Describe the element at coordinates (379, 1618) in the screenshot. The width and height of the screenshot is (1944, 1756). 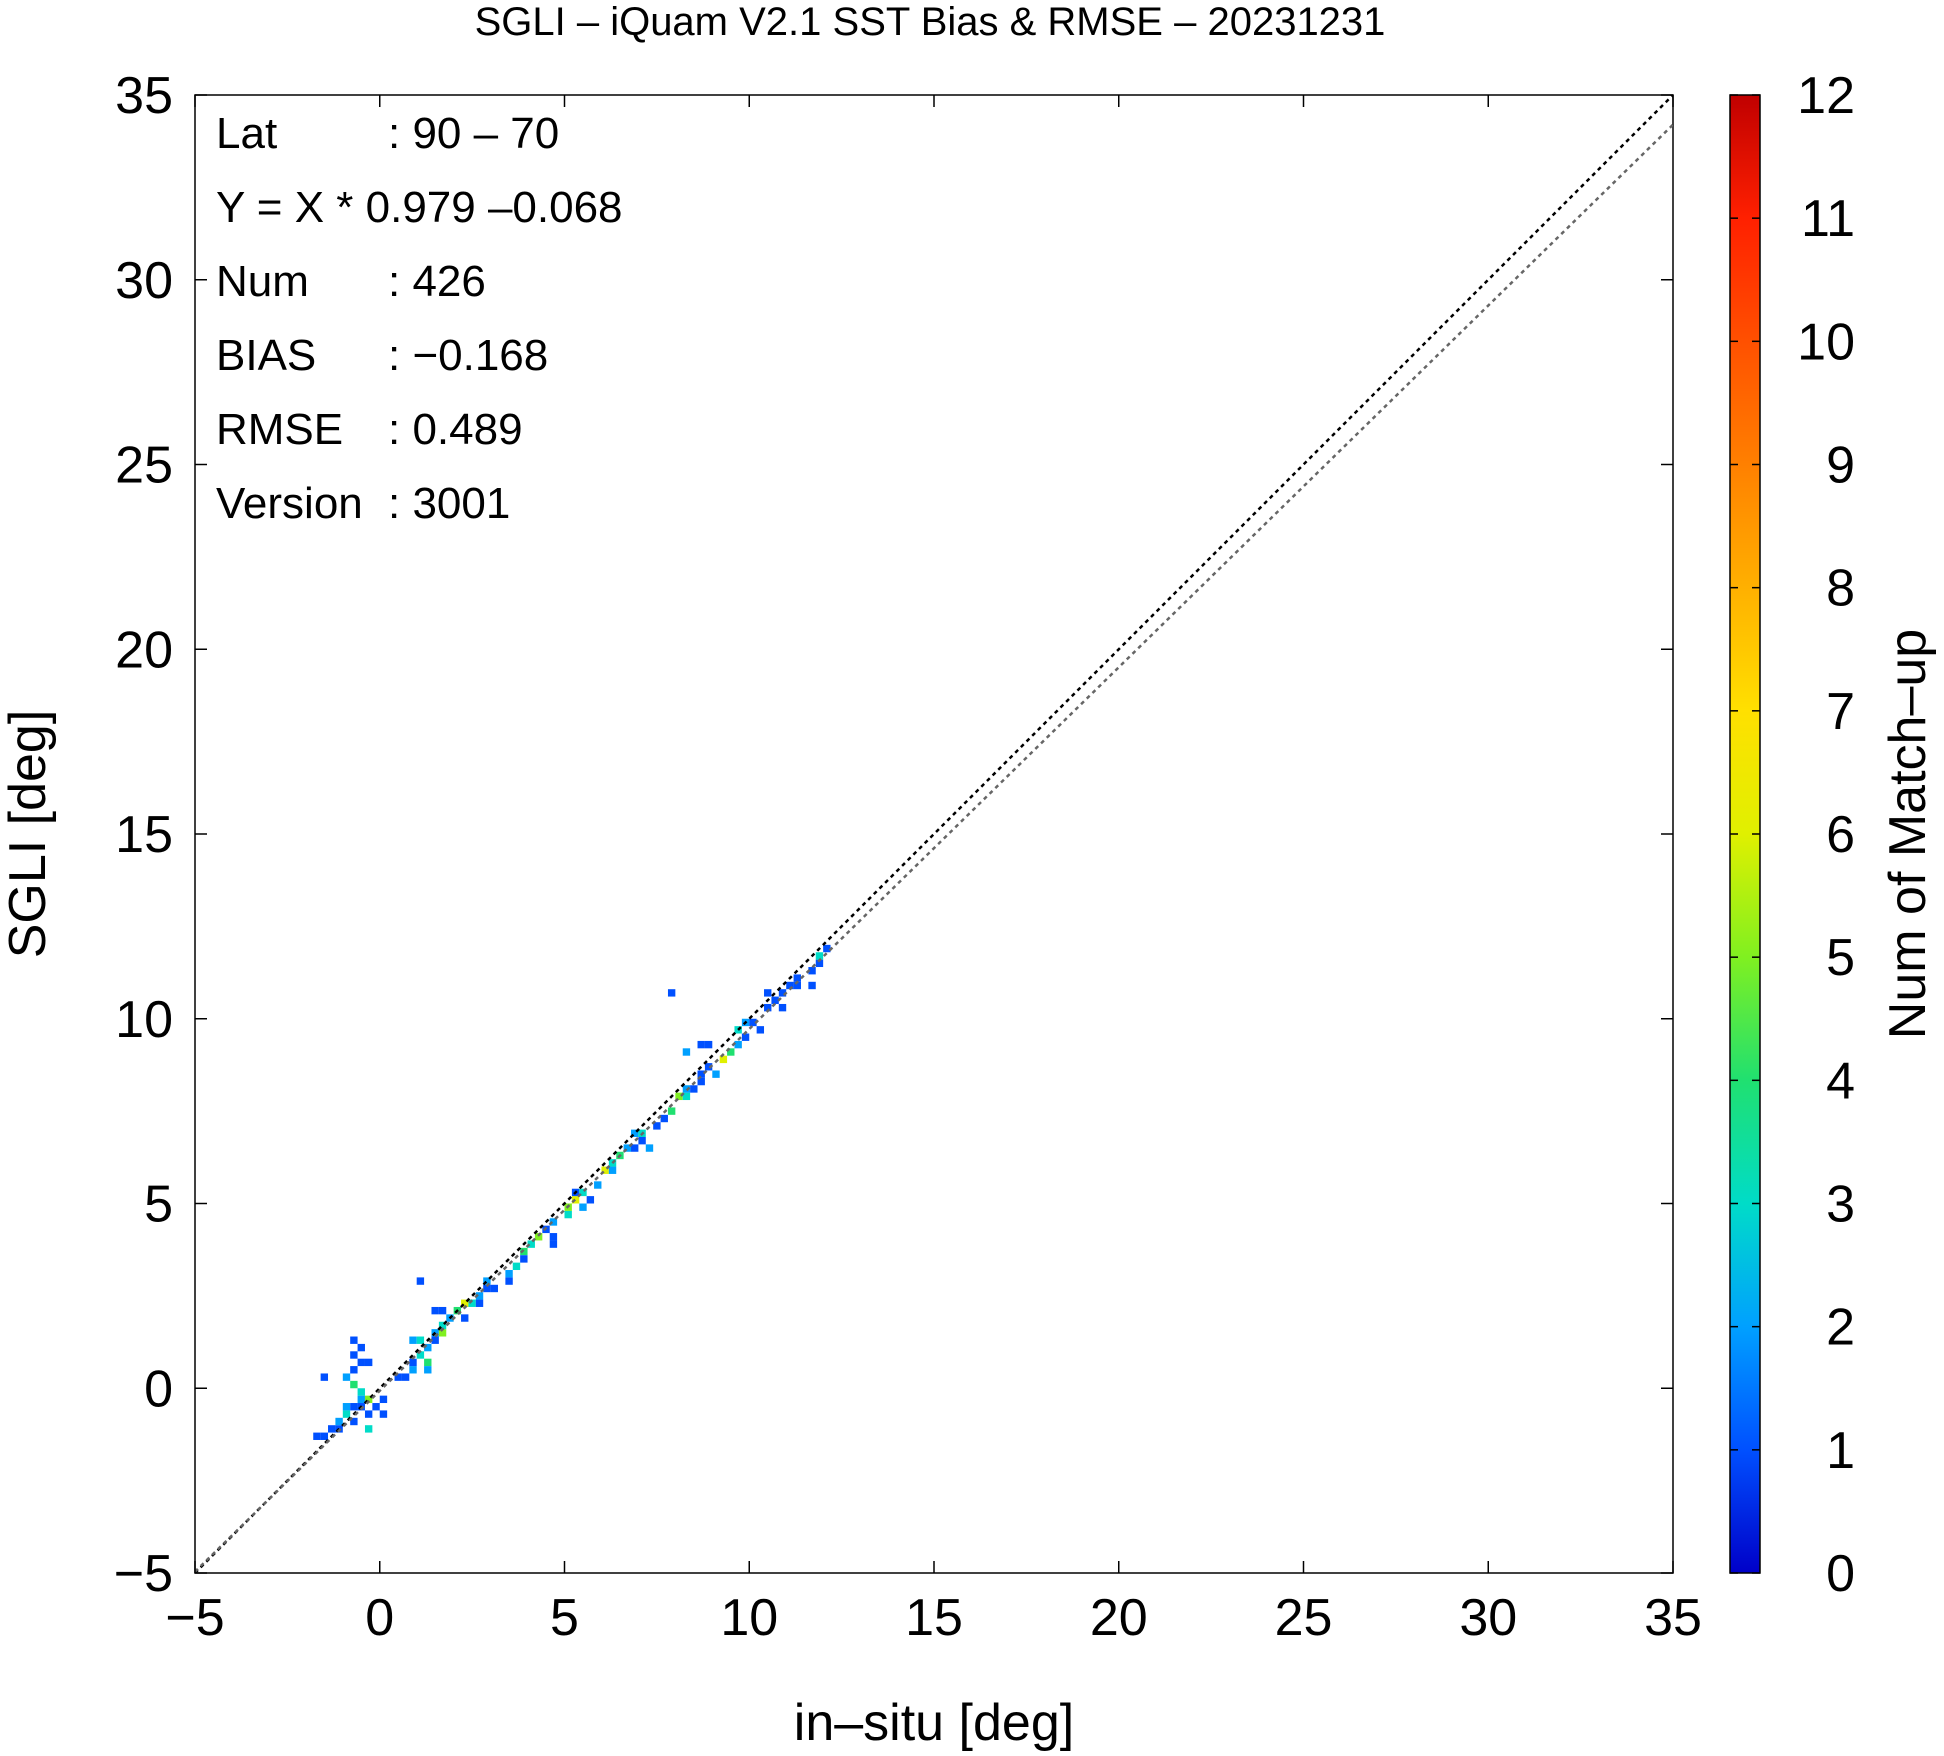
I see `x-tick-label: 0` at that location.